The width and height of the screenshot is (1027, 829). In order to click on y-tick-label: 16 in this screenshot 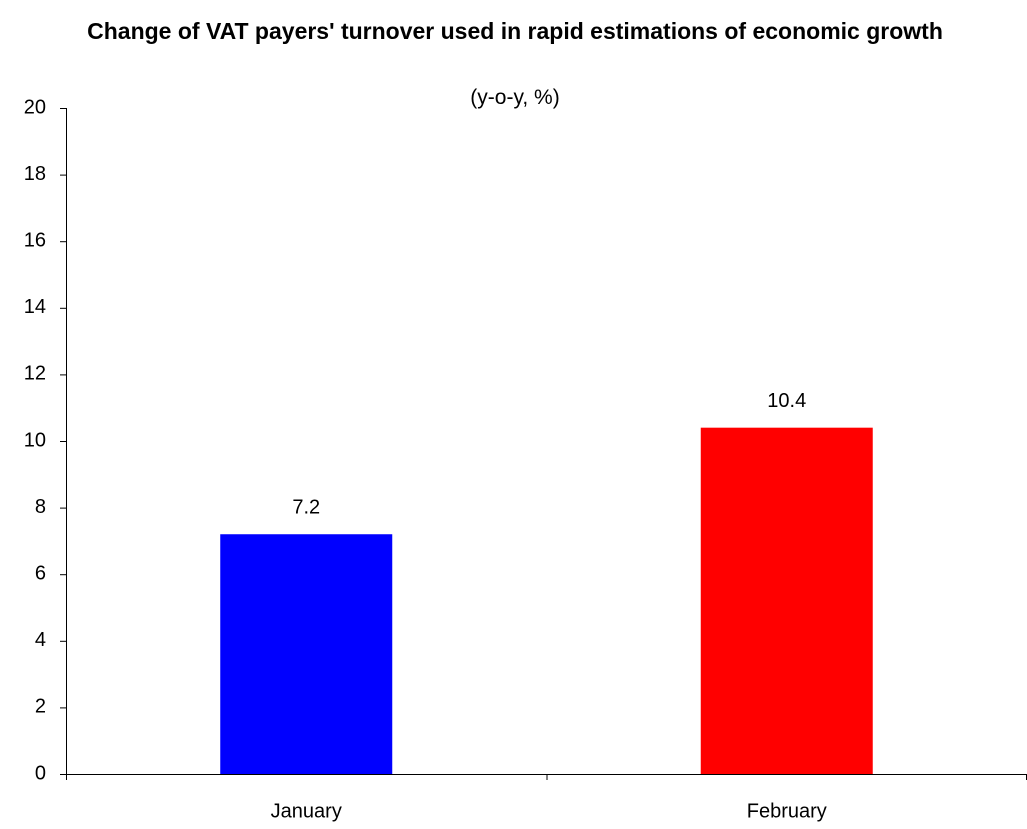, I will do `click(35, 240)`.